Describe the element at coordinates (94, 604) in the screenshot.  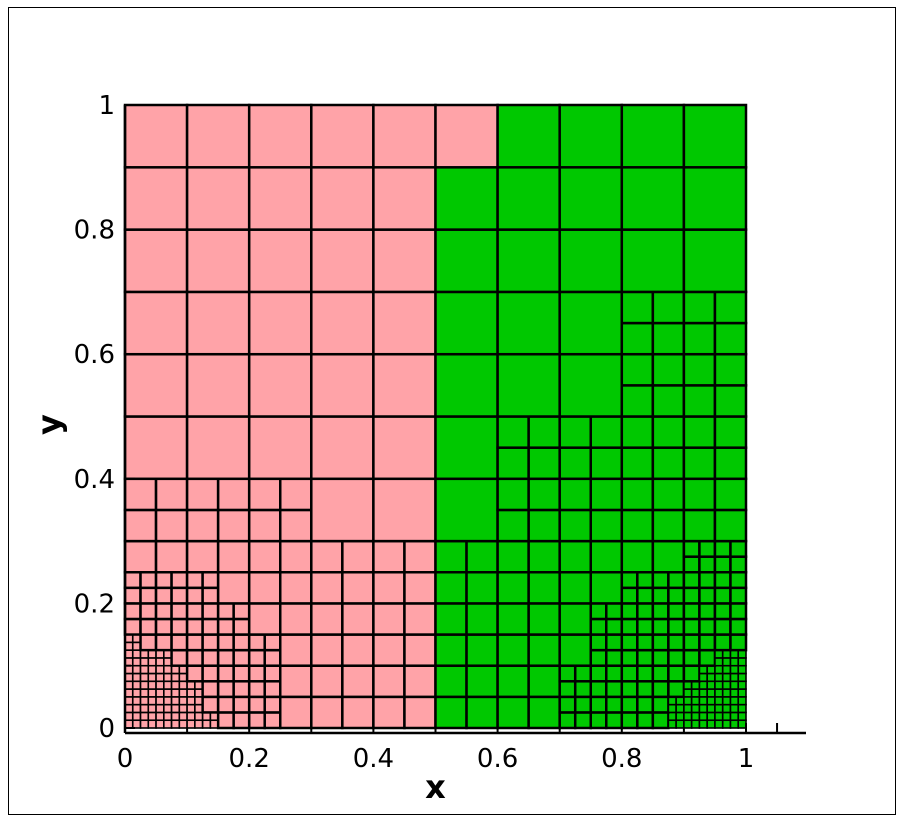
I see `y-tick-label-1: 0.2` at that location.